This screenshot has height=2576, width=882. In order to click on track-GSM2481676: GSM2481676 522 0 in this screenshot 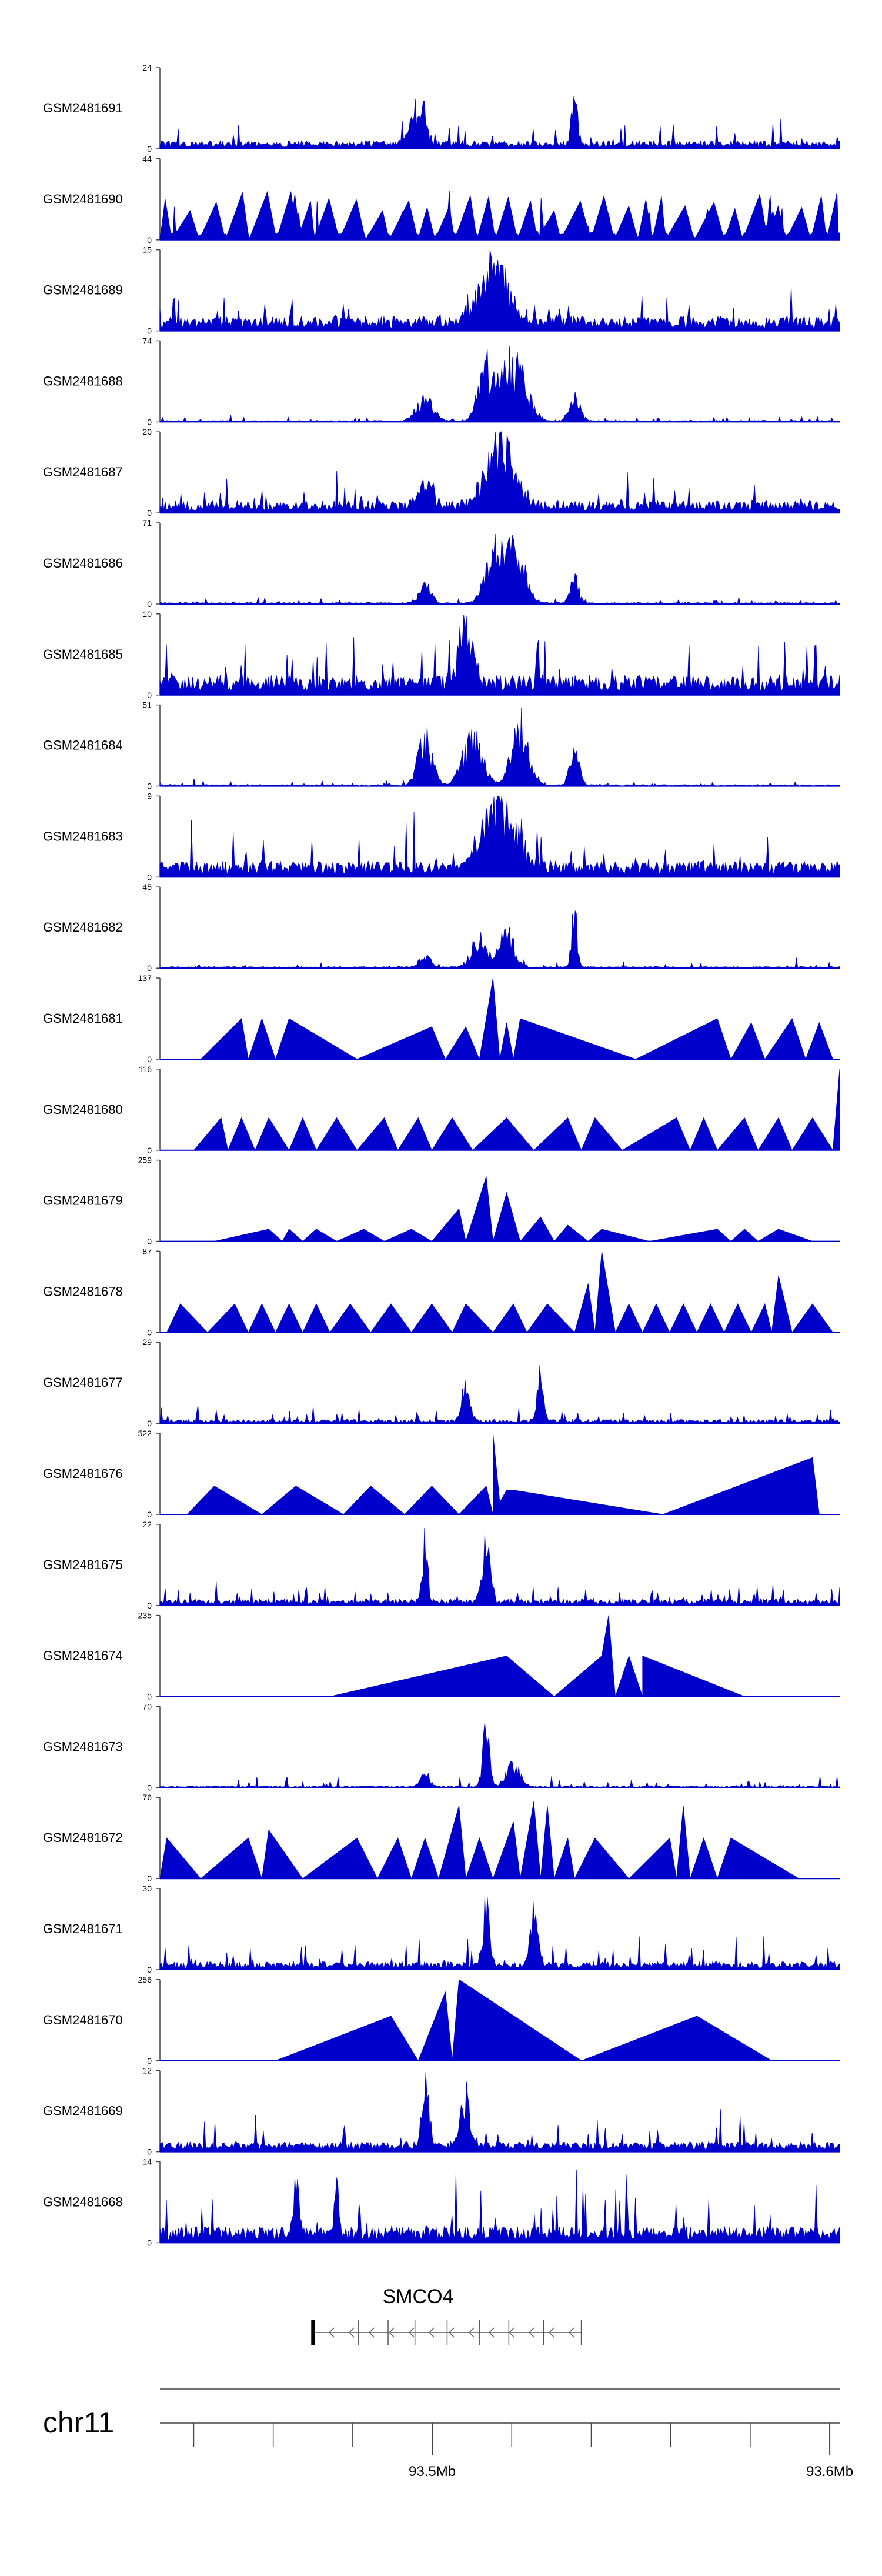, I will do `click(441, 1474)`.